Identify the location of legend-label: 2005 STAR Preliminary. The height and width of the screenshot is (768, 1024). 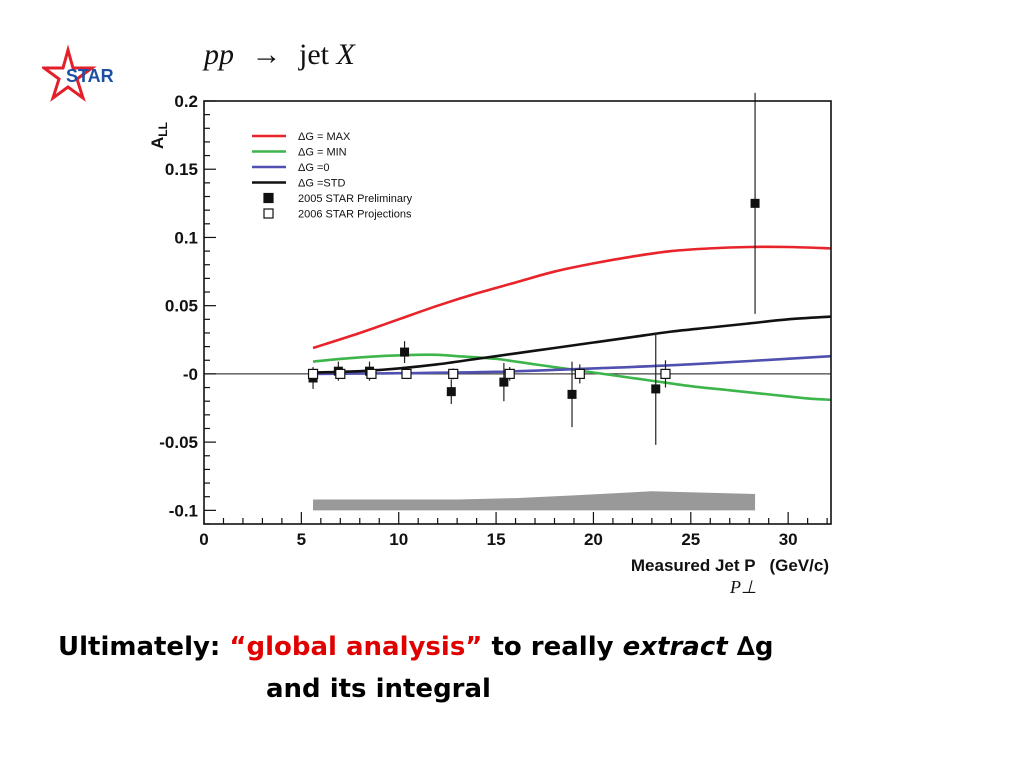
(355, 199).